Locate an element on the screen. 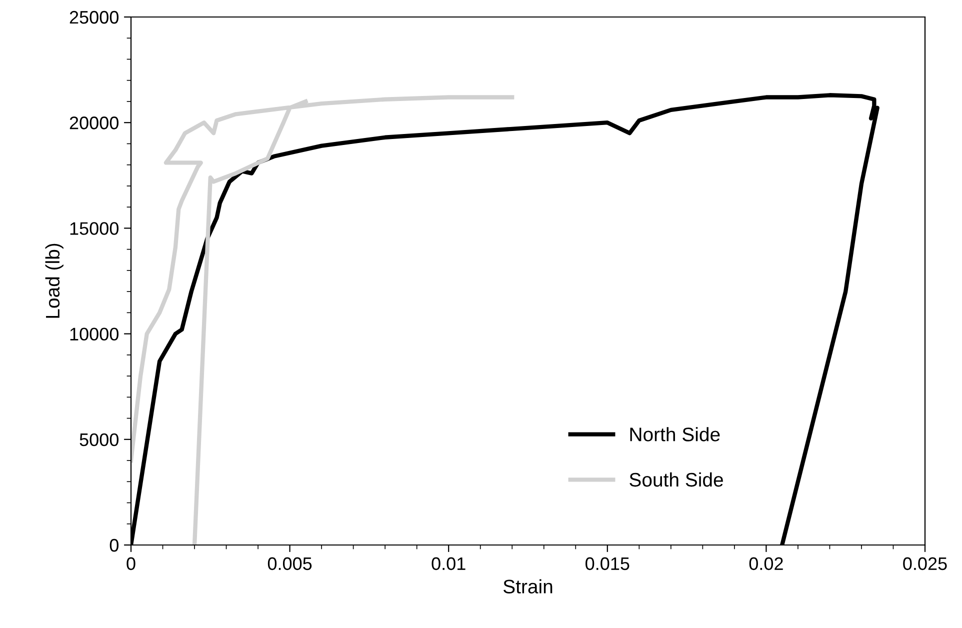  y-tick-label: 20000 is located at coordinates (94, 123).